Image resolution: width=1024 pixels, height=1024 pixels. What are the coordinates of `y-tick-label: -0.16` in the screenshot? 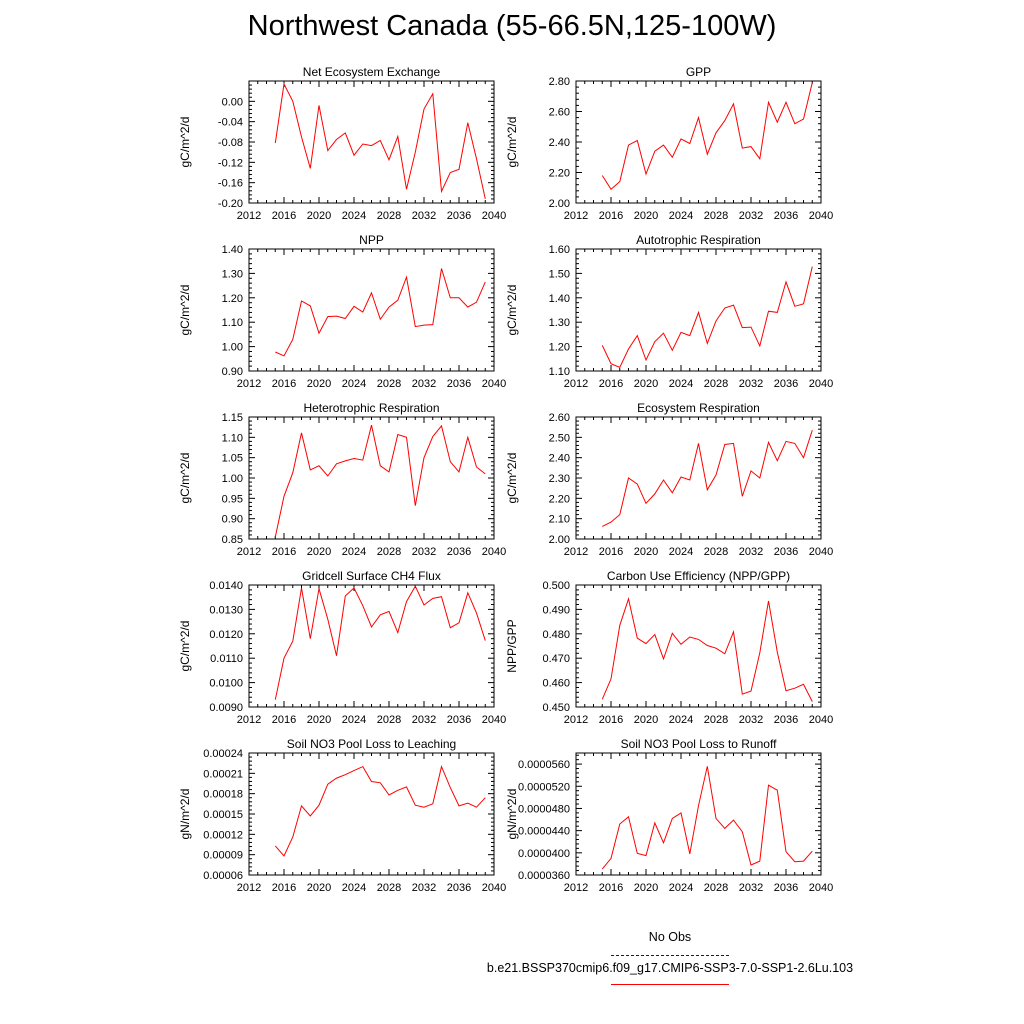 It's located at (230, 184).